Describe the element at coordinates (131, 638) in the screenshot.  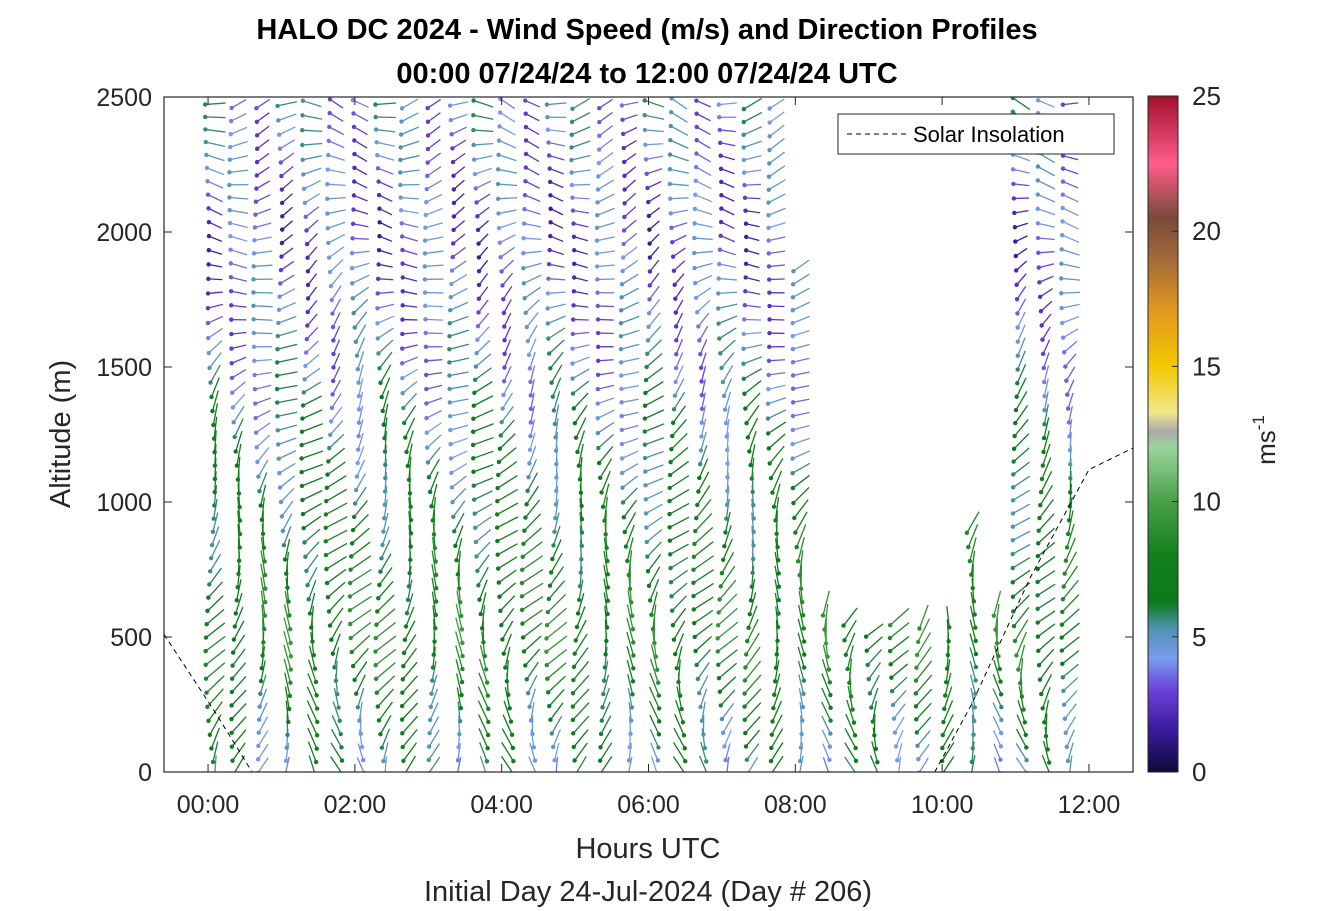
I see `y-tick-label: 500` at that location.